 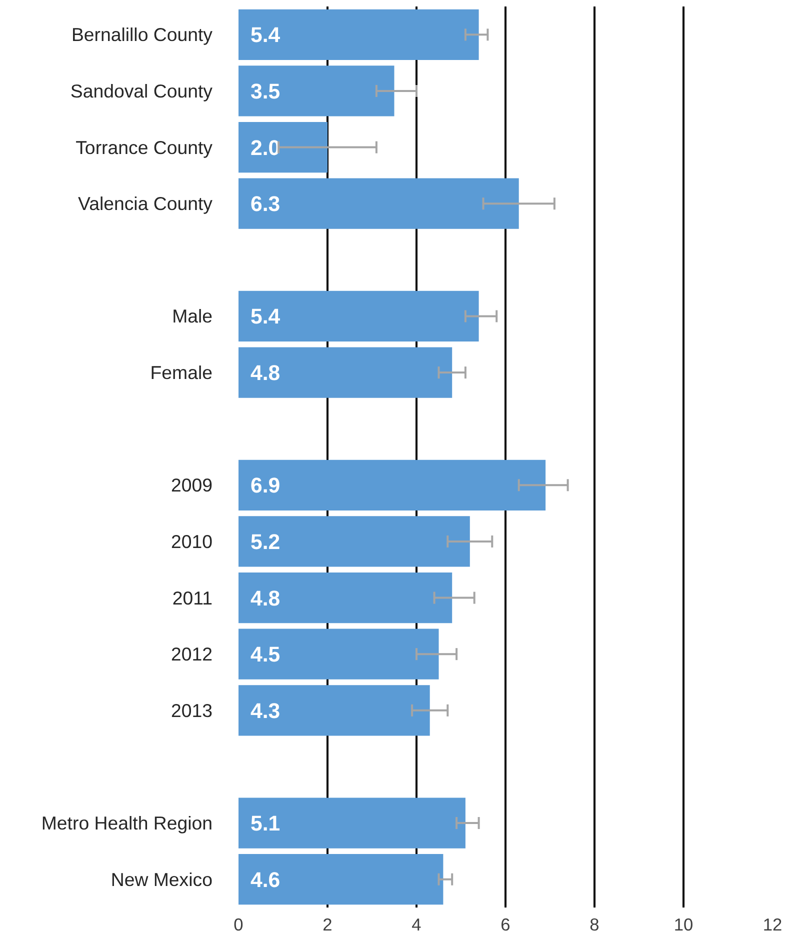 I want to click on data-label: 4.5, so click(x=265, y=654).